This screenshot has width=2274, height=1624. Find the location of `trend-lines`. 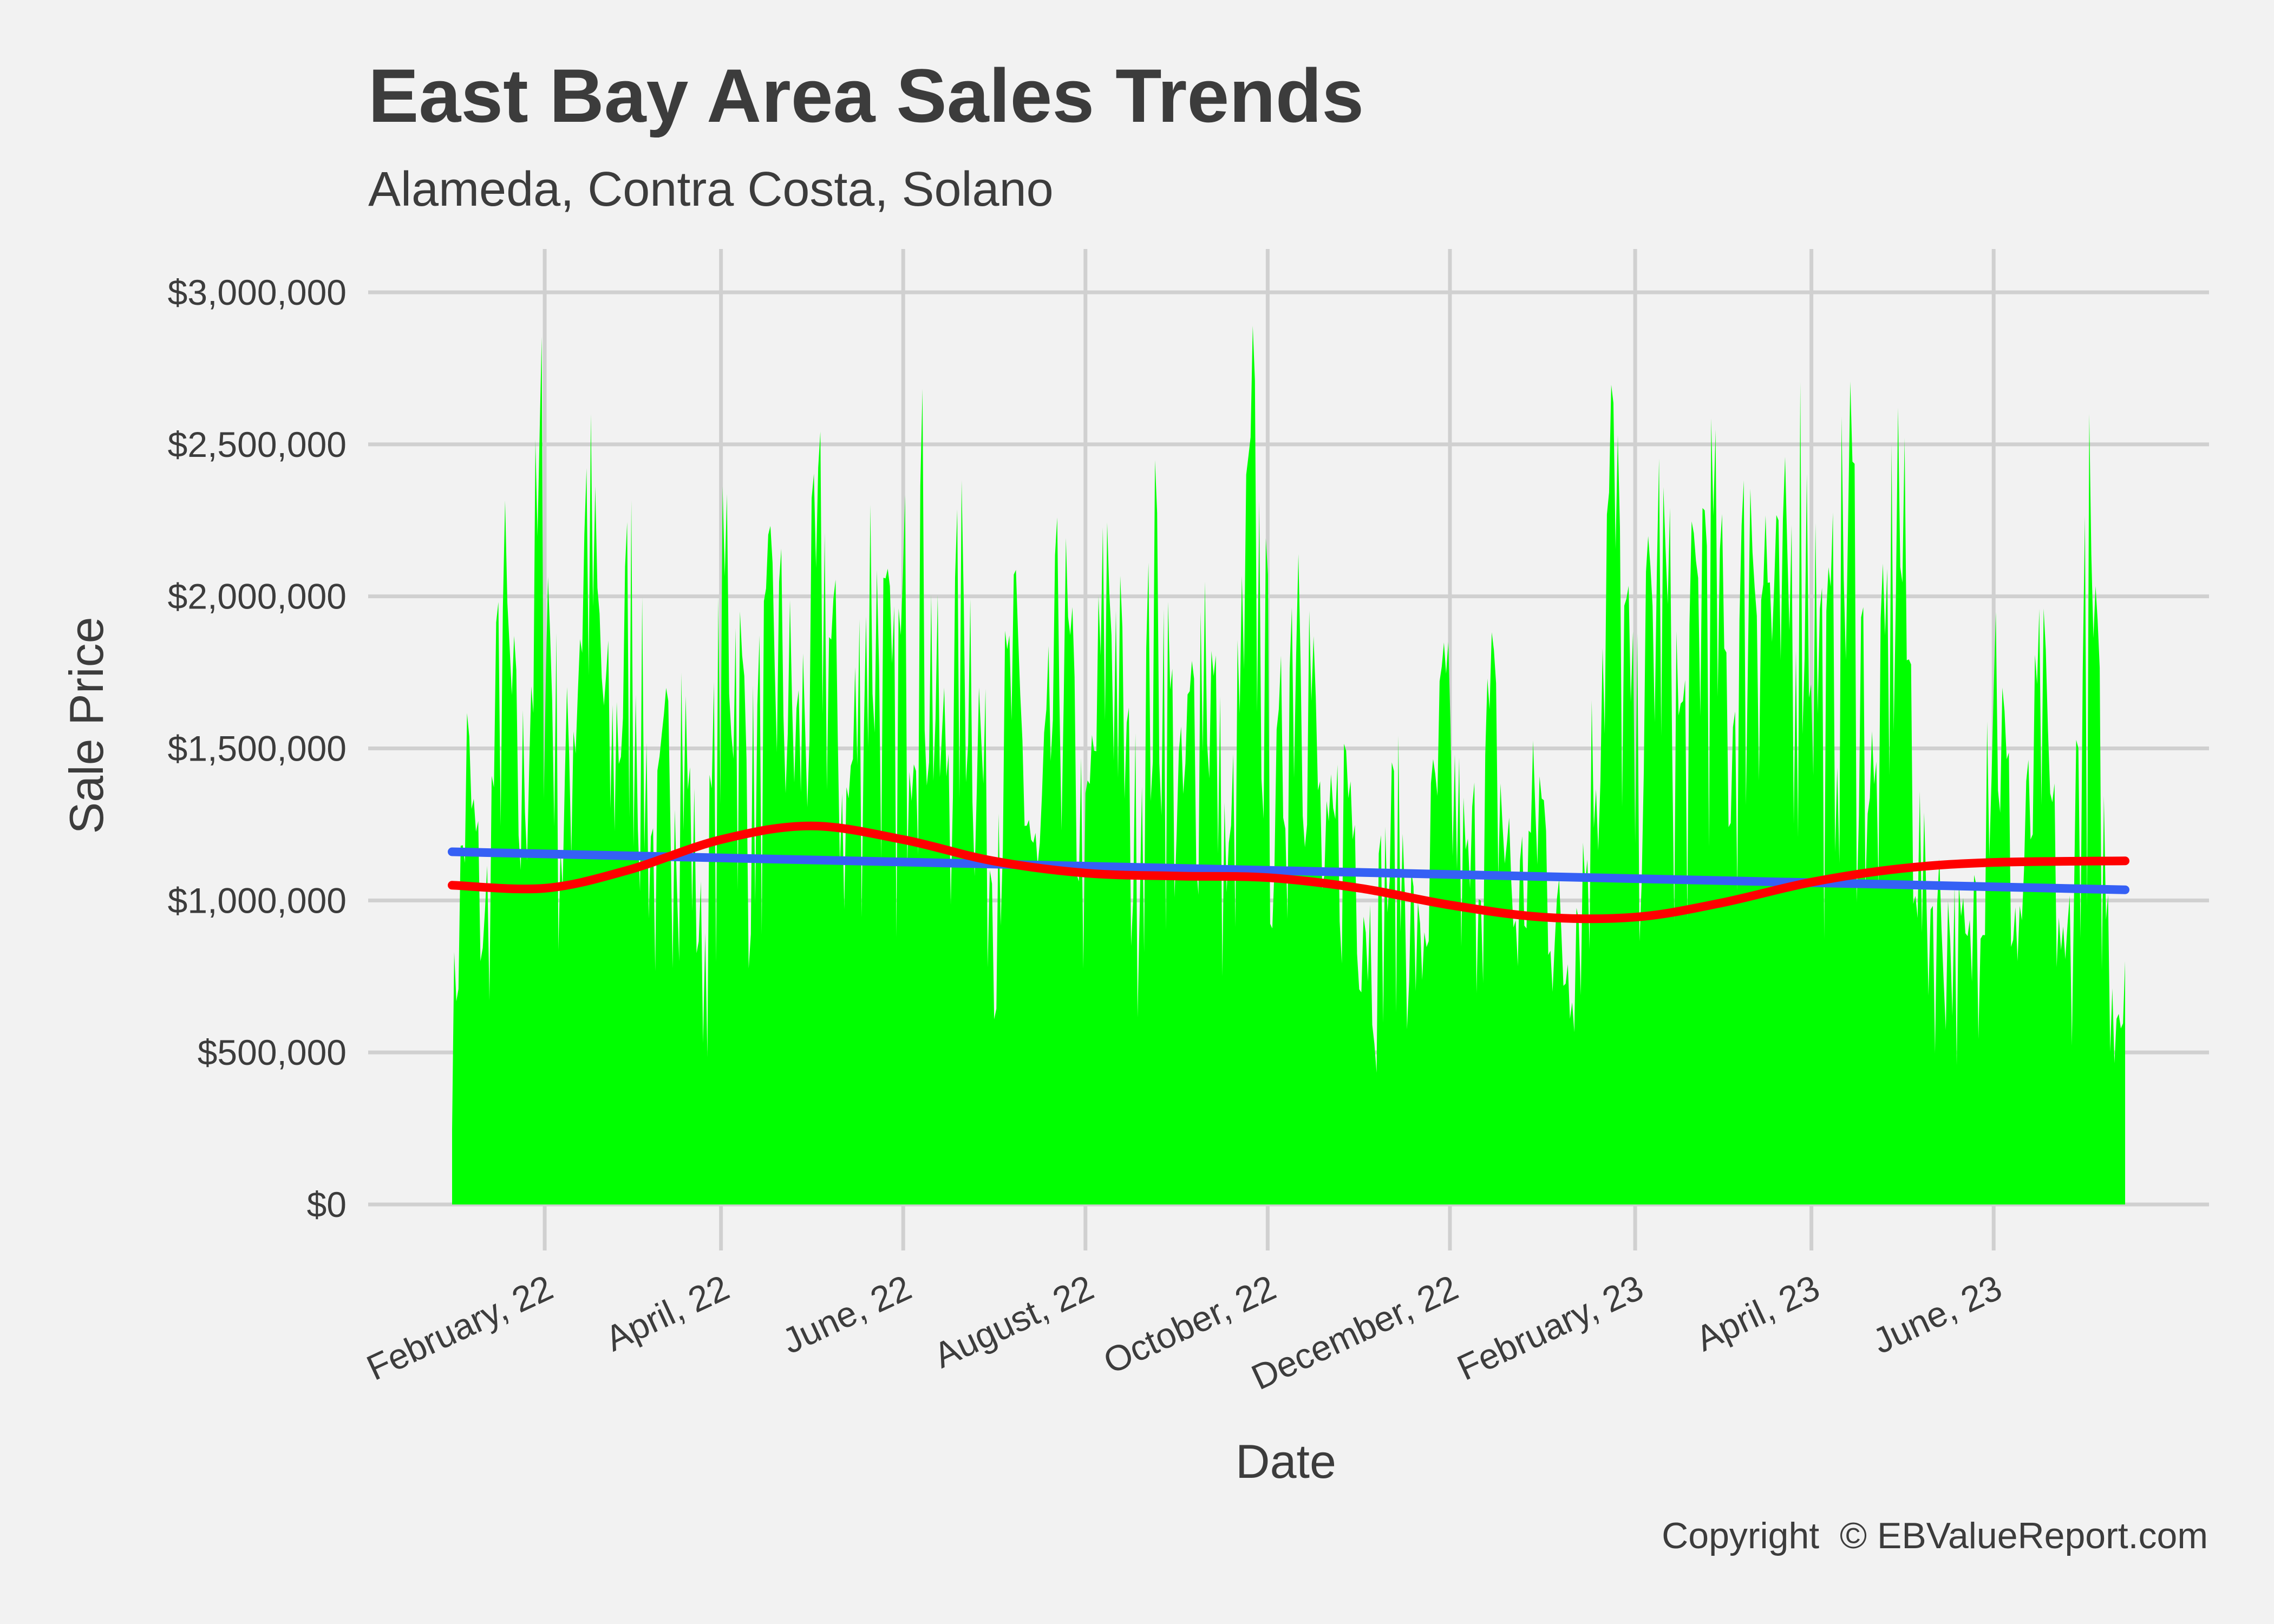

trend-lines is located at coordinates (1289, 872).